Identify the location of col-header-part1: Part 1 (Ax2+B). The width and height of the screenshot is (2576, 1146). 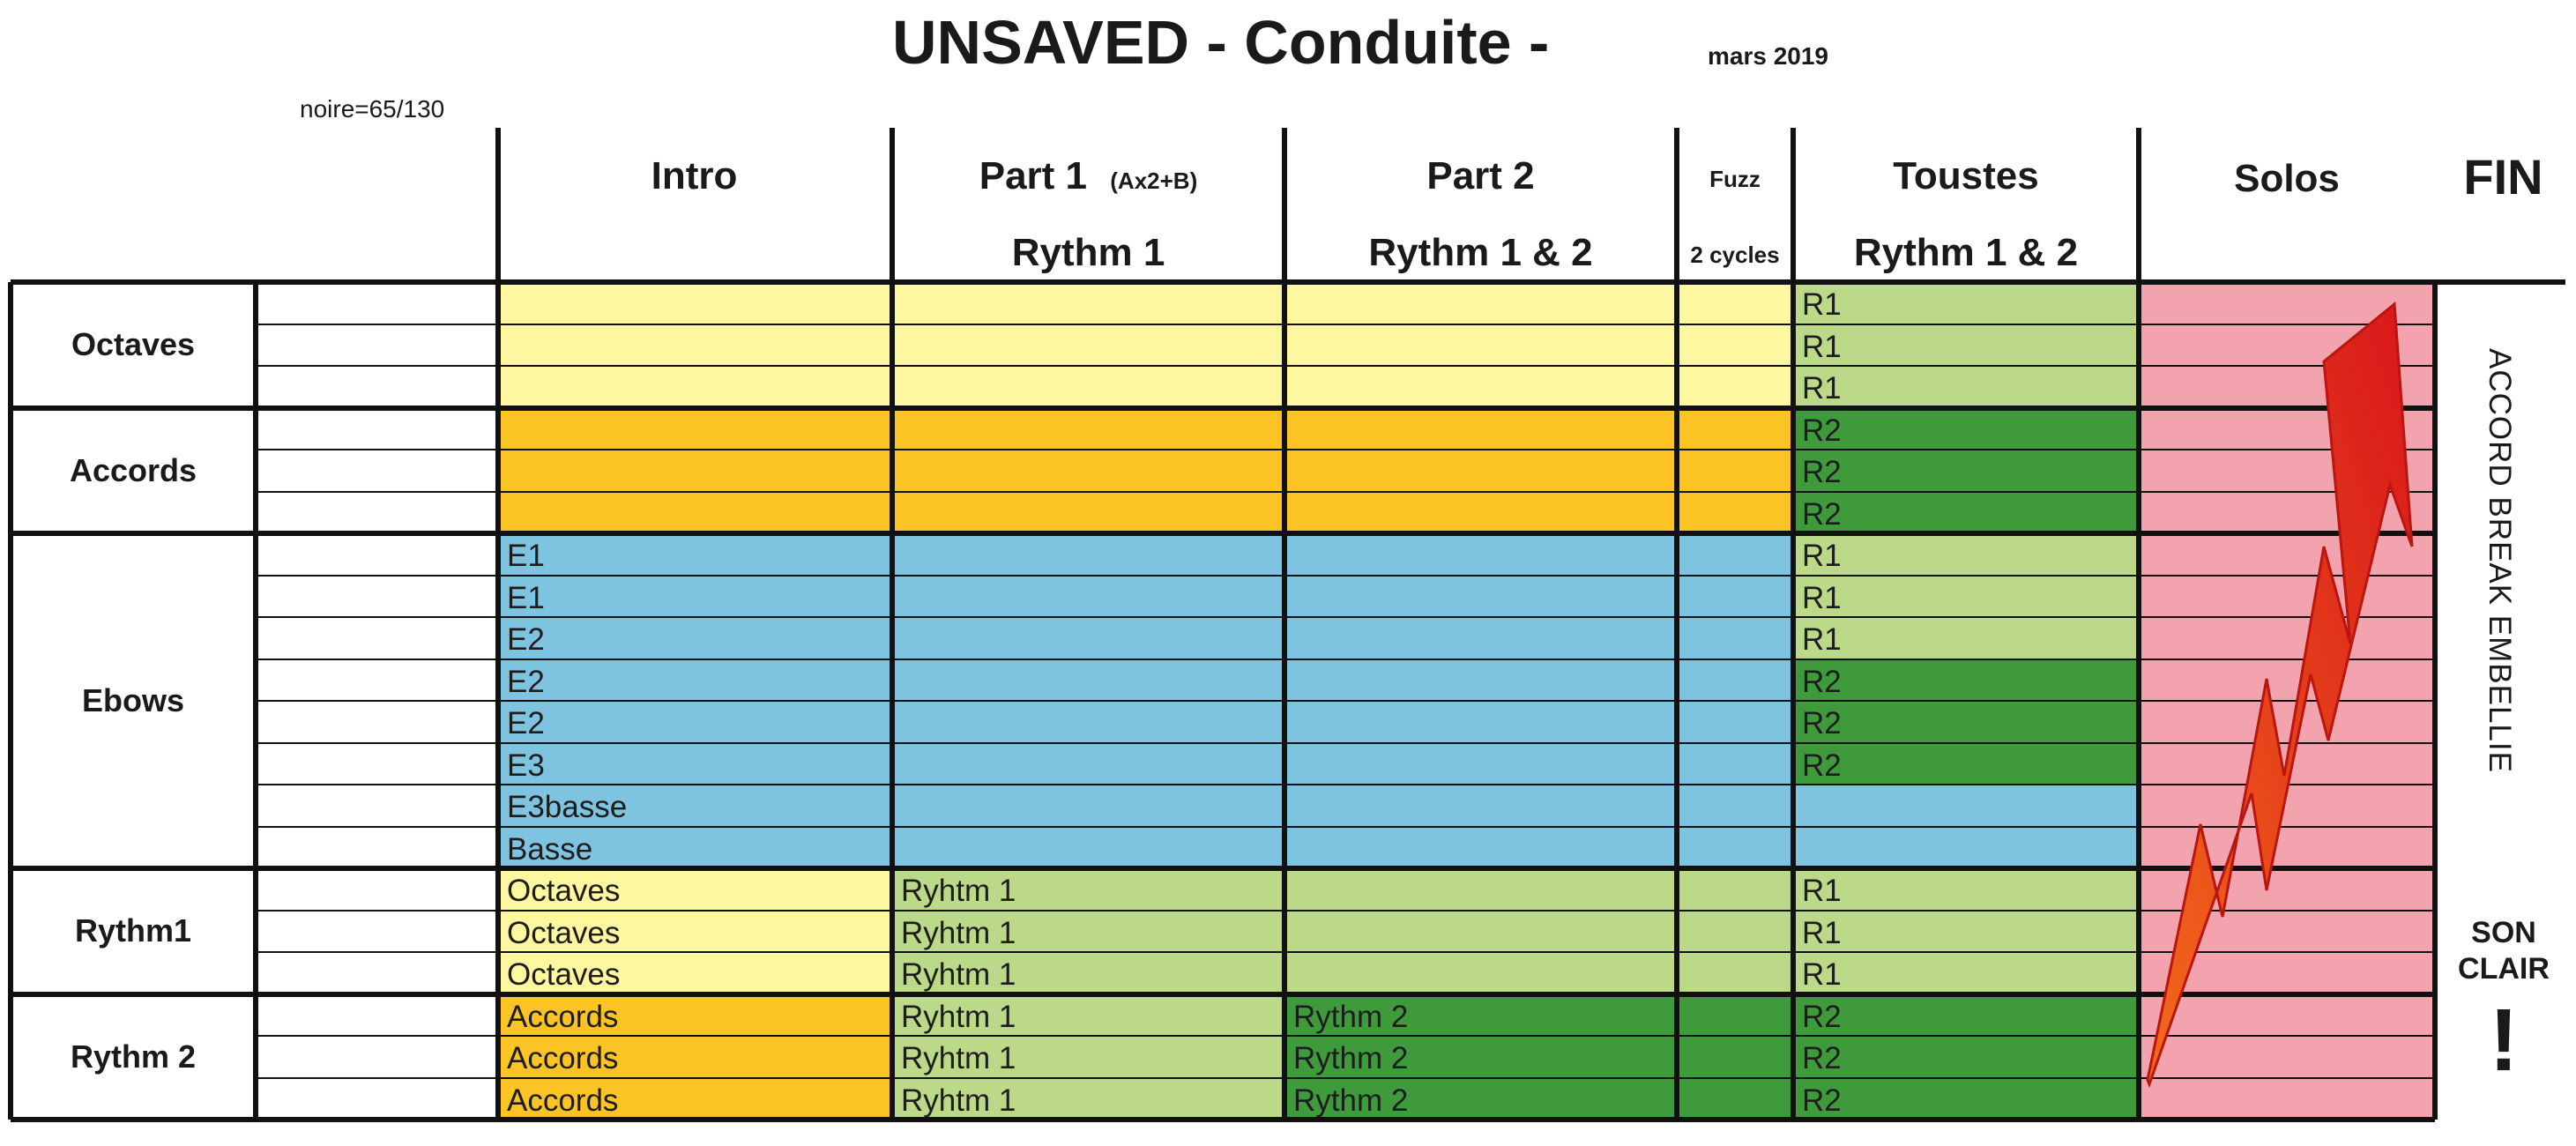
(1088, 176).